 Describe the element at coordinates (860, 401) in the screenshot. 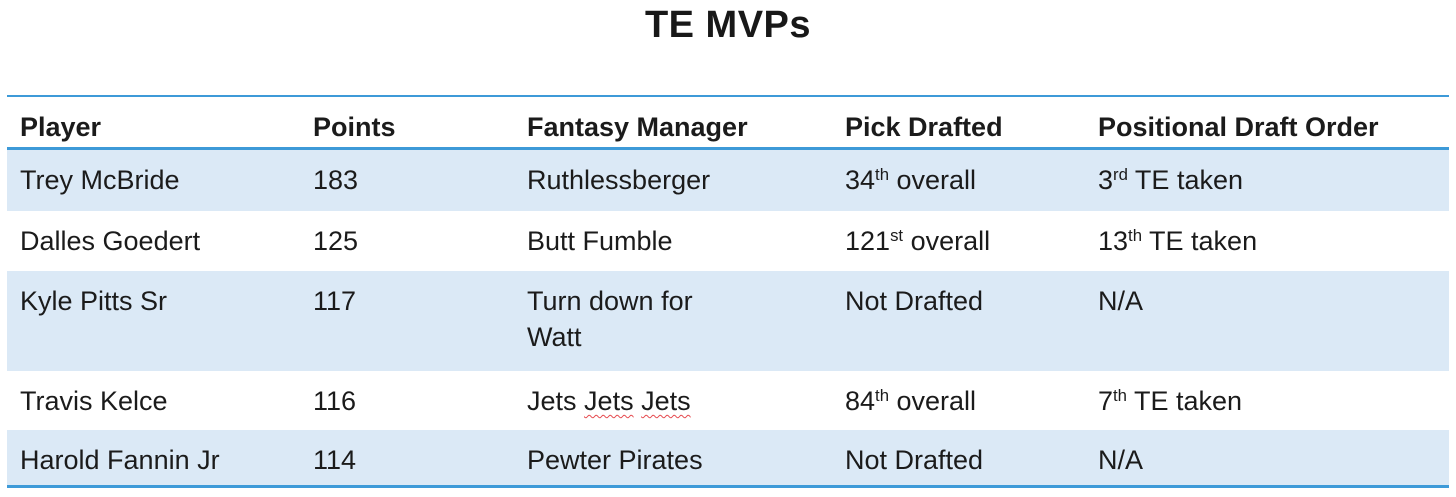

I see `pick-number: 84` at that location.